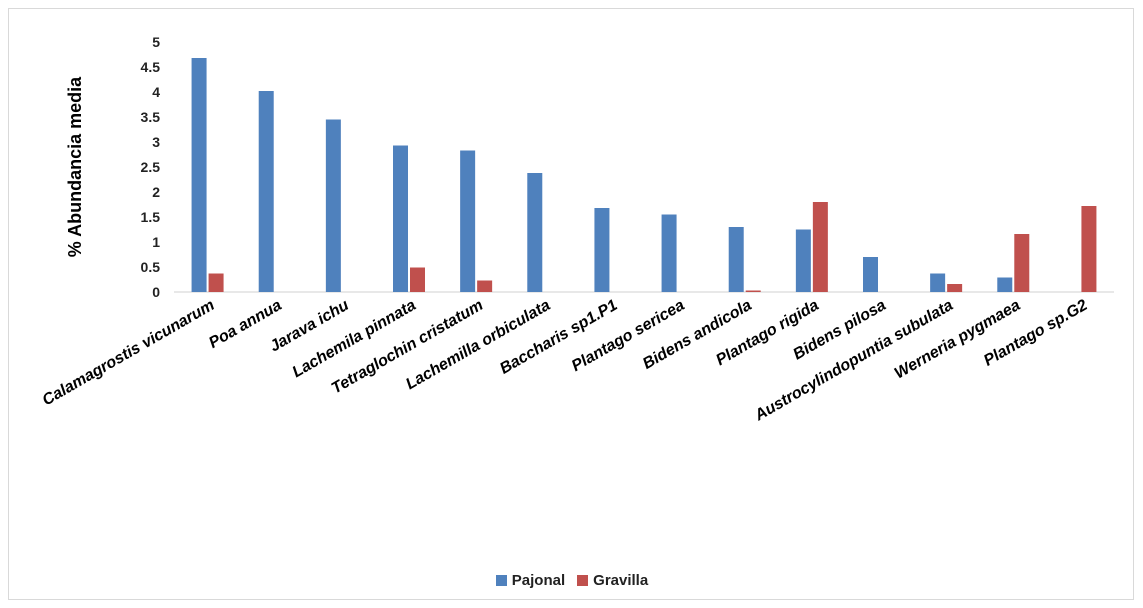 The height and width of the screenshot is (608, 1143). I want to click on legend: Pajonal Gravilla, so click(572, 581).